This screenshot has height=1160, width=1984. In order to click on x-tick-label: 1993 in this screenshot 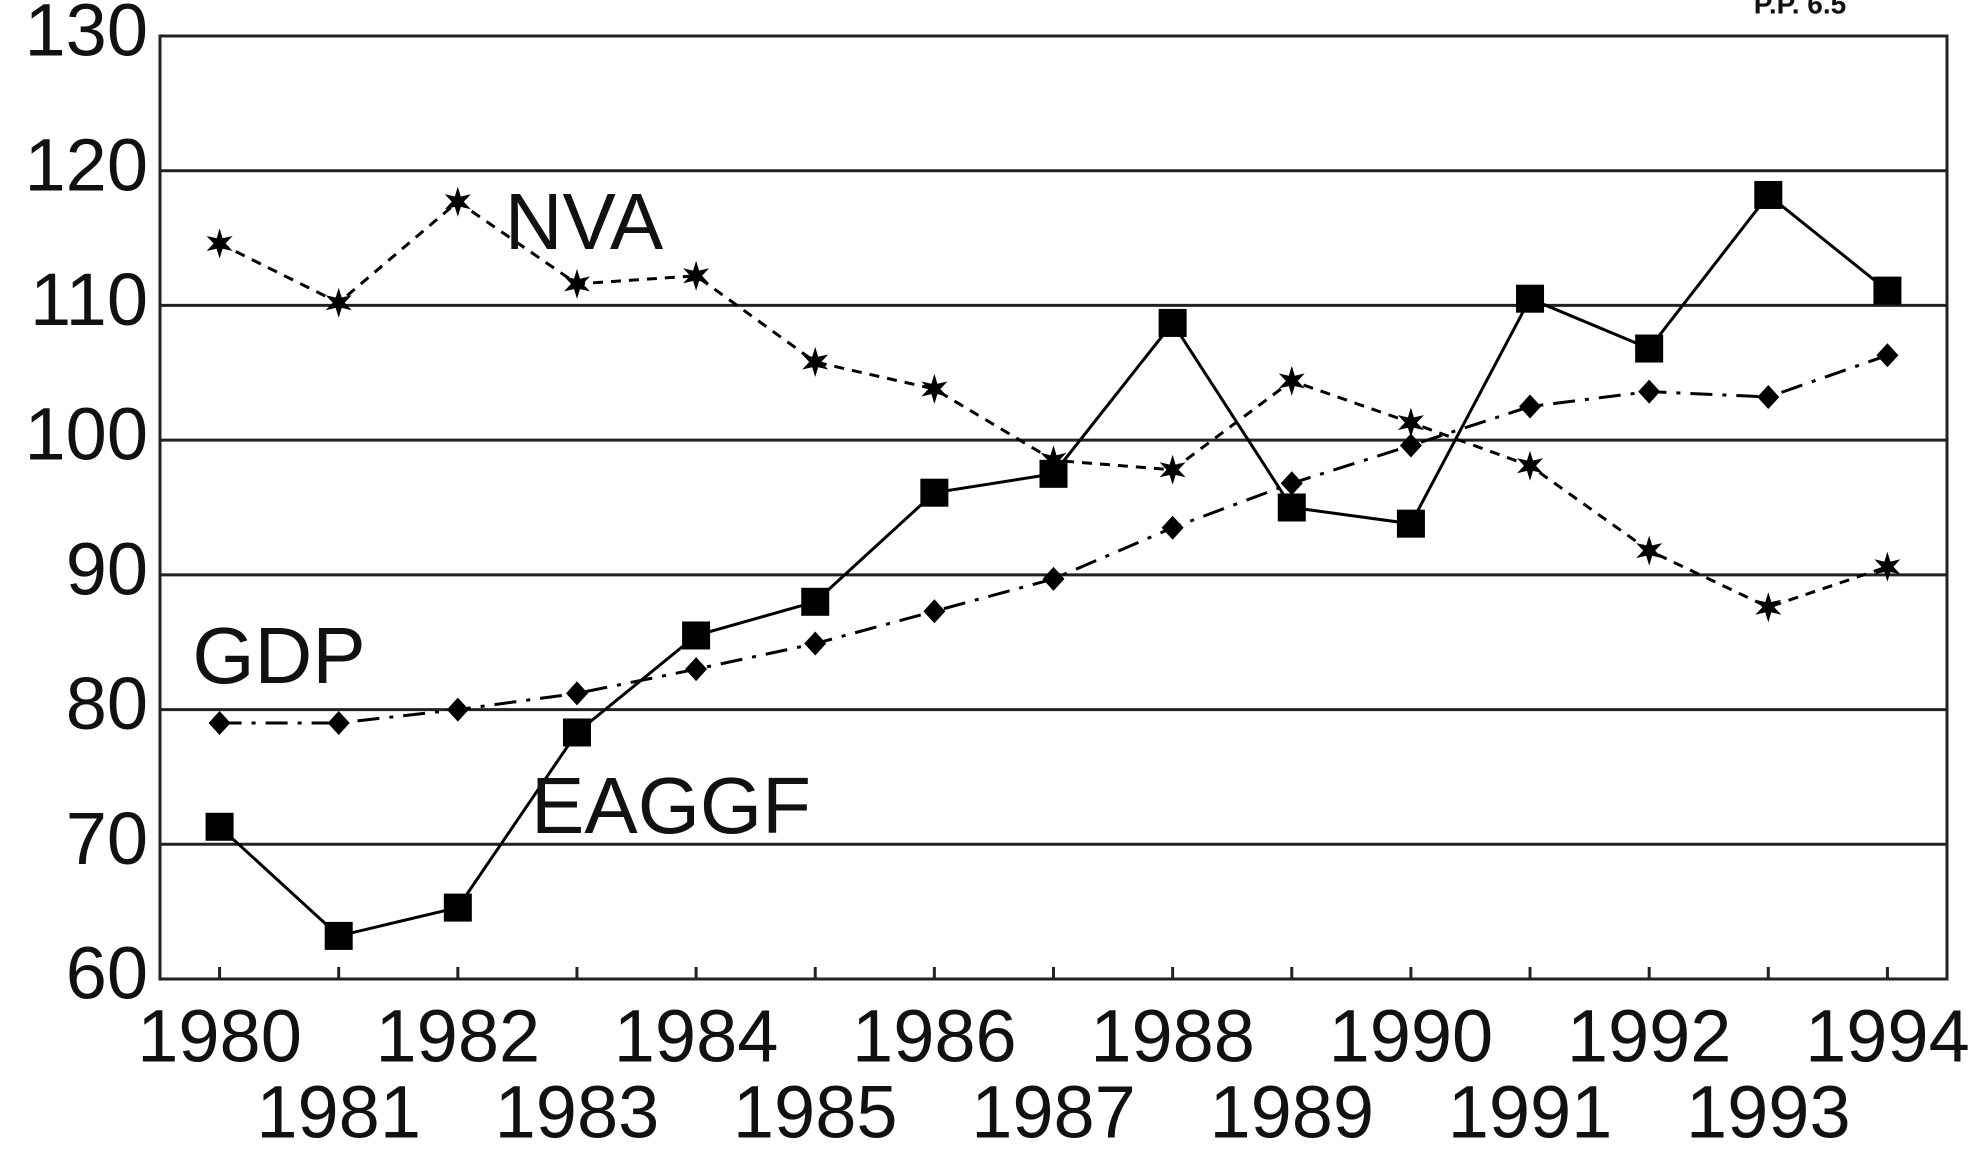, I will do `click(1768, 1112)`.